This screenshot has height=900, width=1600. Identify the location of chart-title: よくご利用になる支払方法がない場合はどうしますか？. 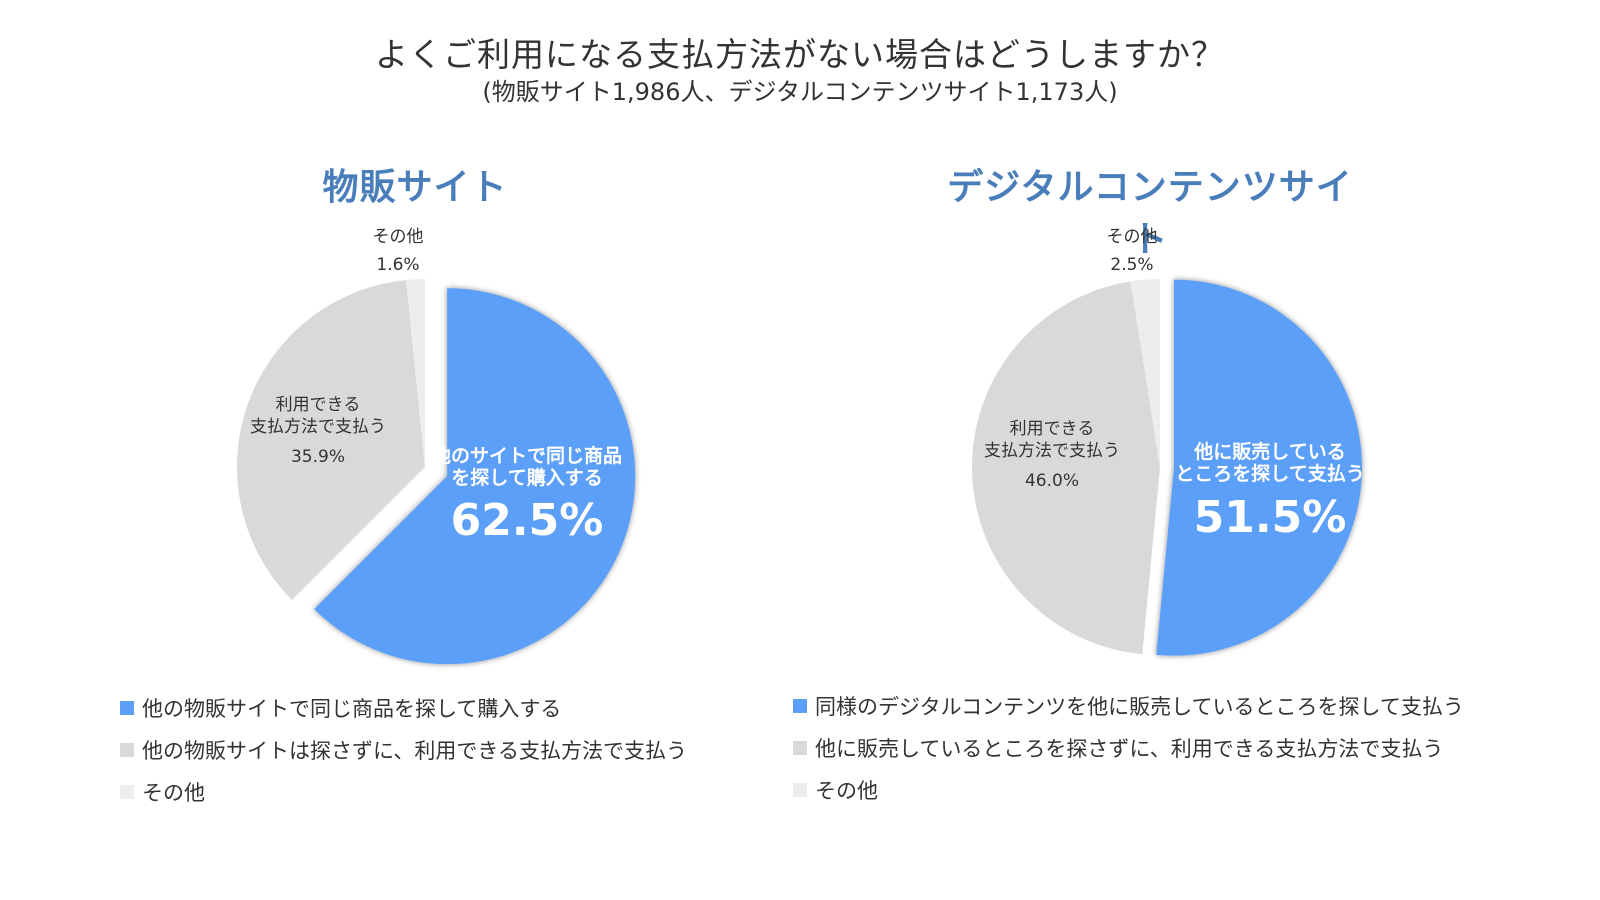
(800, 54).